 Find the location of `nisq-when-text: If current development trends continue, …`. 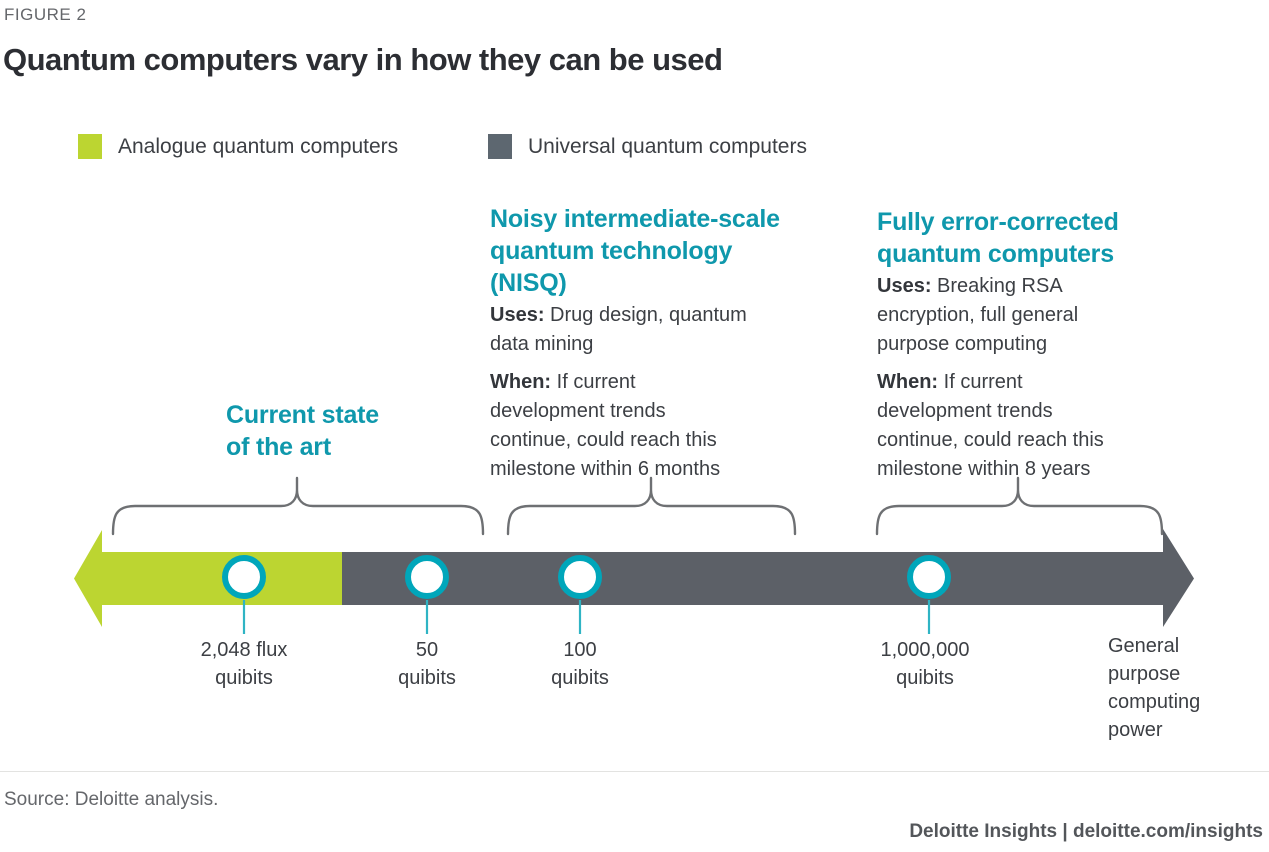

nisq-when-text: If current development trends continue, … is located at coordinates (605, 425).